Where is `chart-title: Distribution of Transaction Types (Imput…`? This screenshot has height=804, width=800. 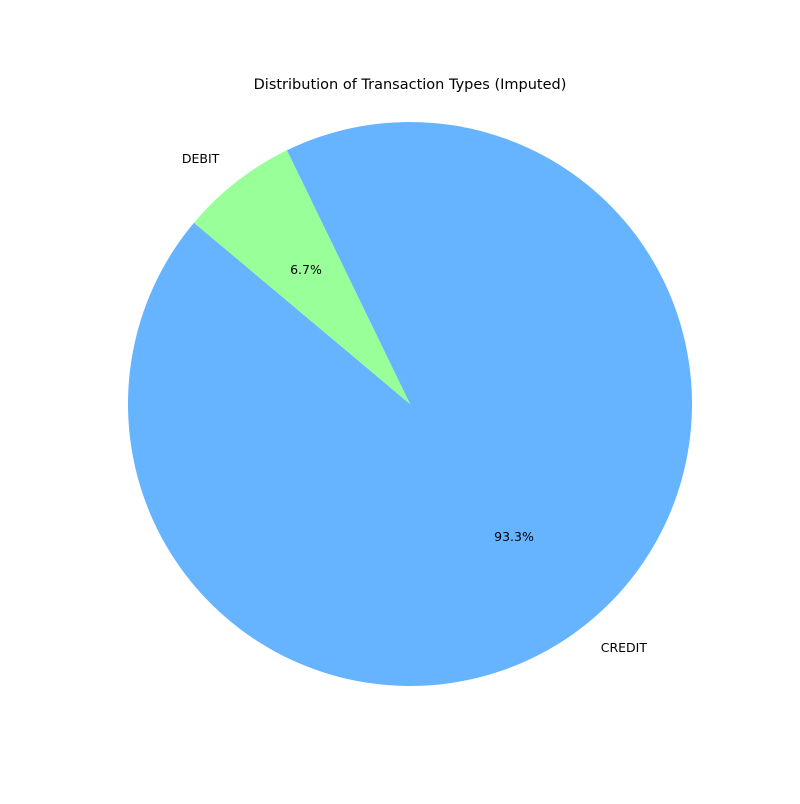
chart-title: Distribution of Transaction Types (Imput… is located at coordinates (410, 85).